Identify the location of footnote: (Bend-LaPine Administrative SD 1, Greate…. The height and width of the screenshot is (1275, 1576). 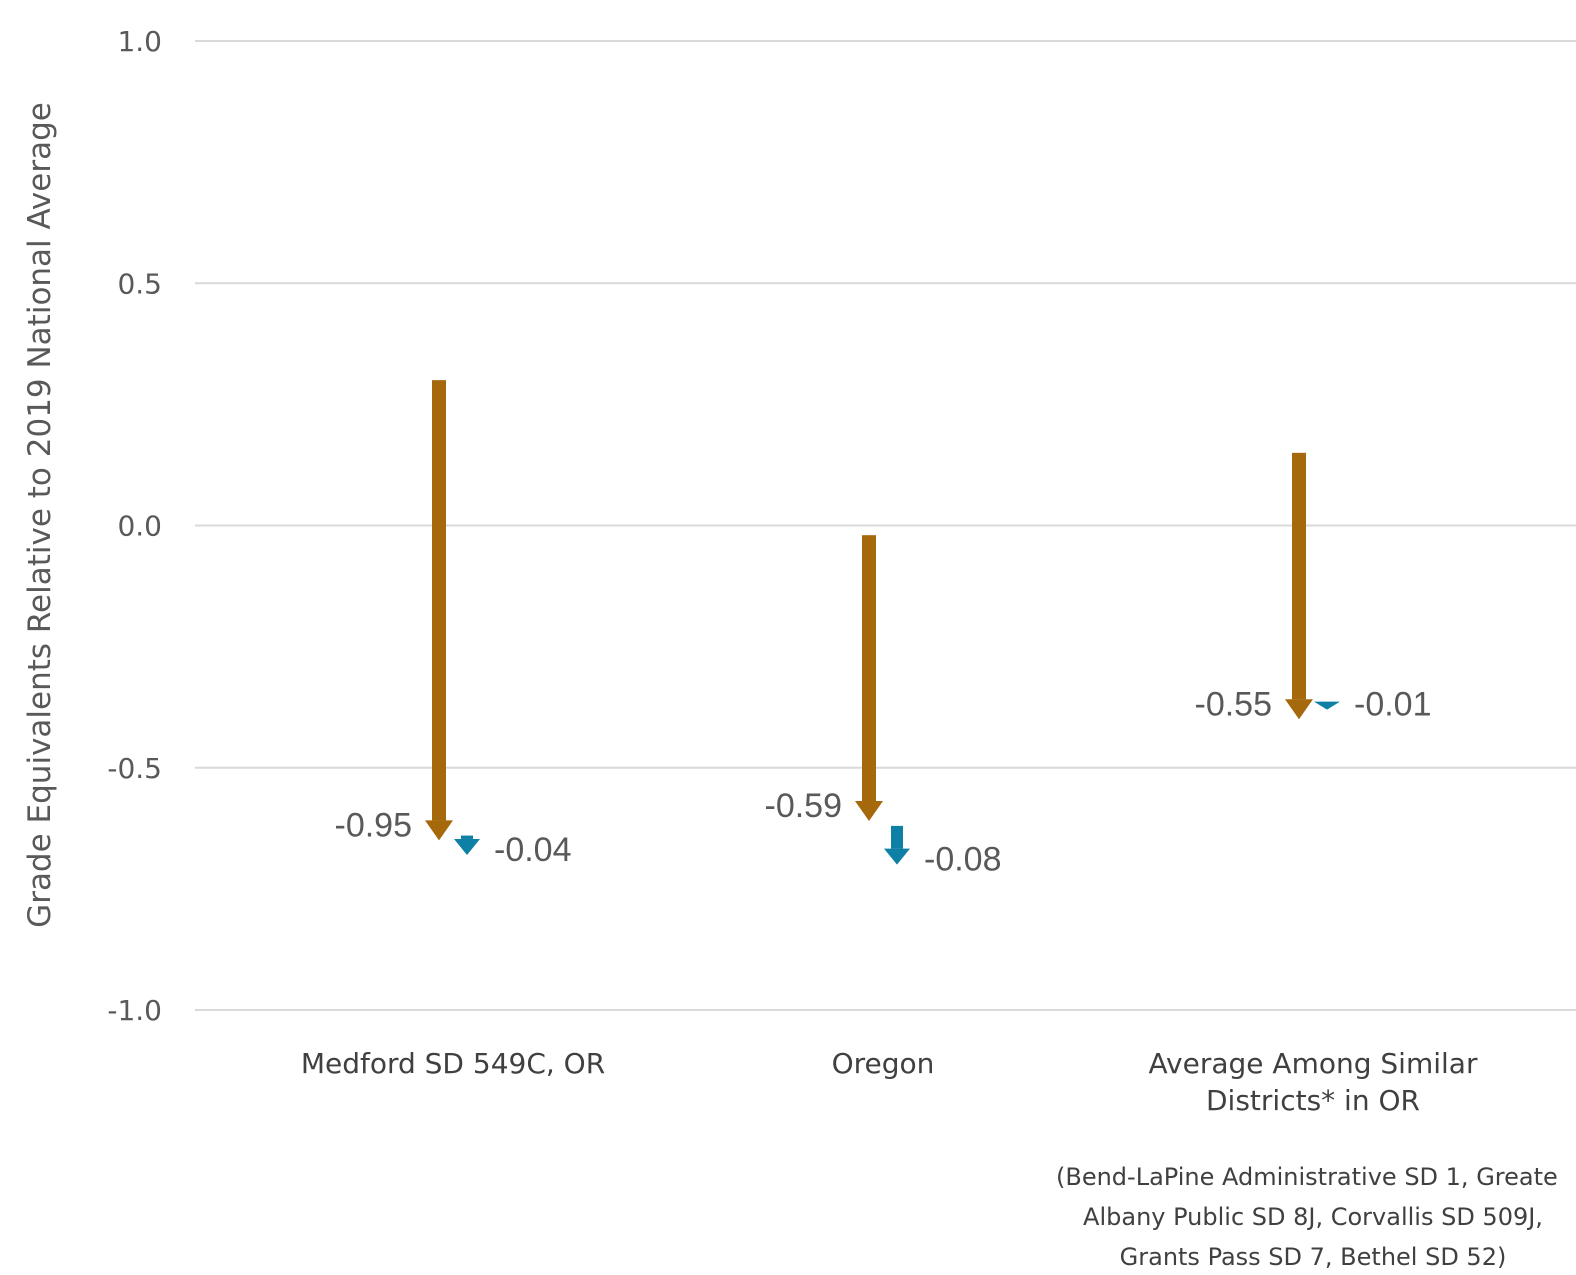
(1307, 1217).